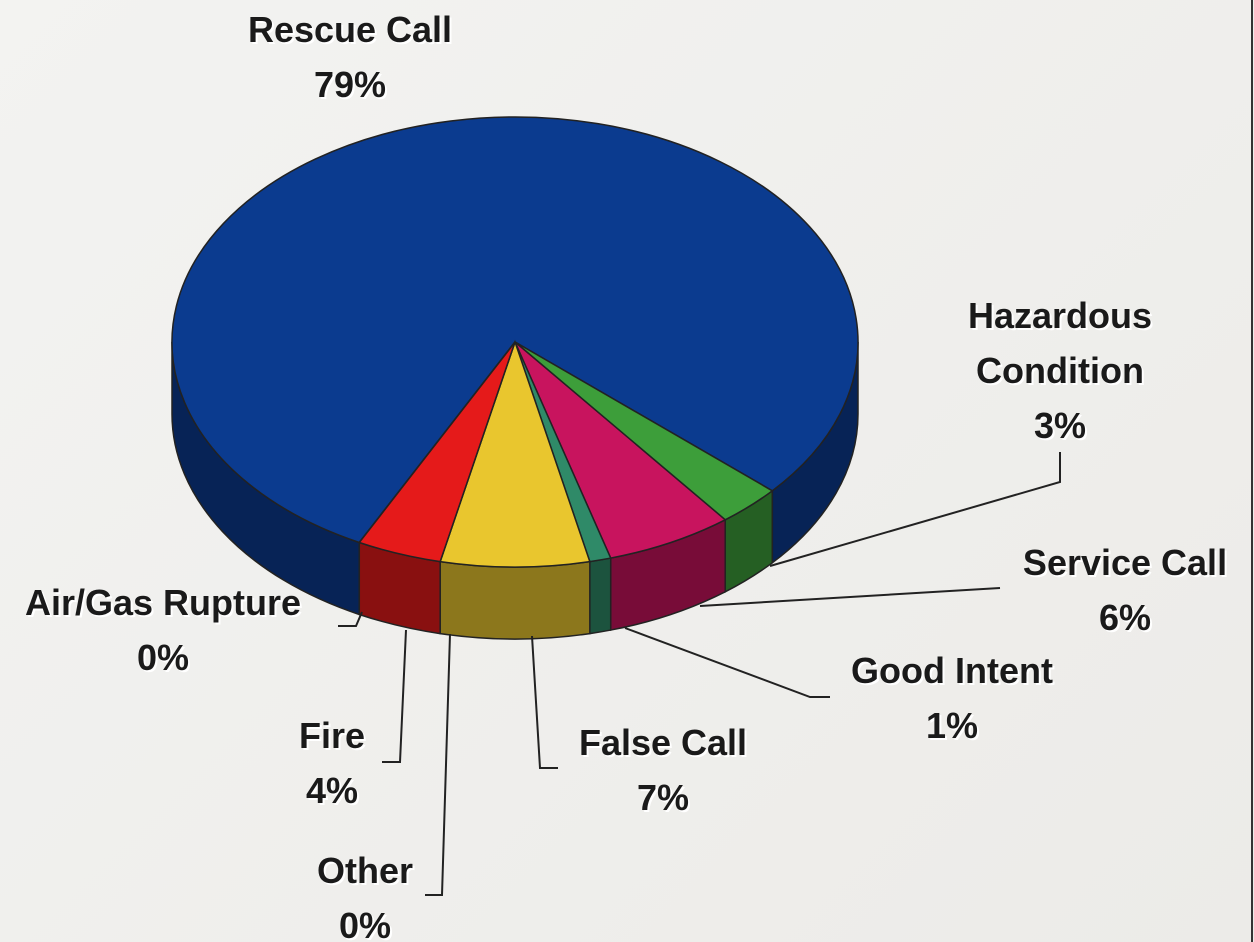  What do you see at coordinates (332, 790) in the screenshot?
I see `slice-value-label: 4%` at bounding box center [332, 790].